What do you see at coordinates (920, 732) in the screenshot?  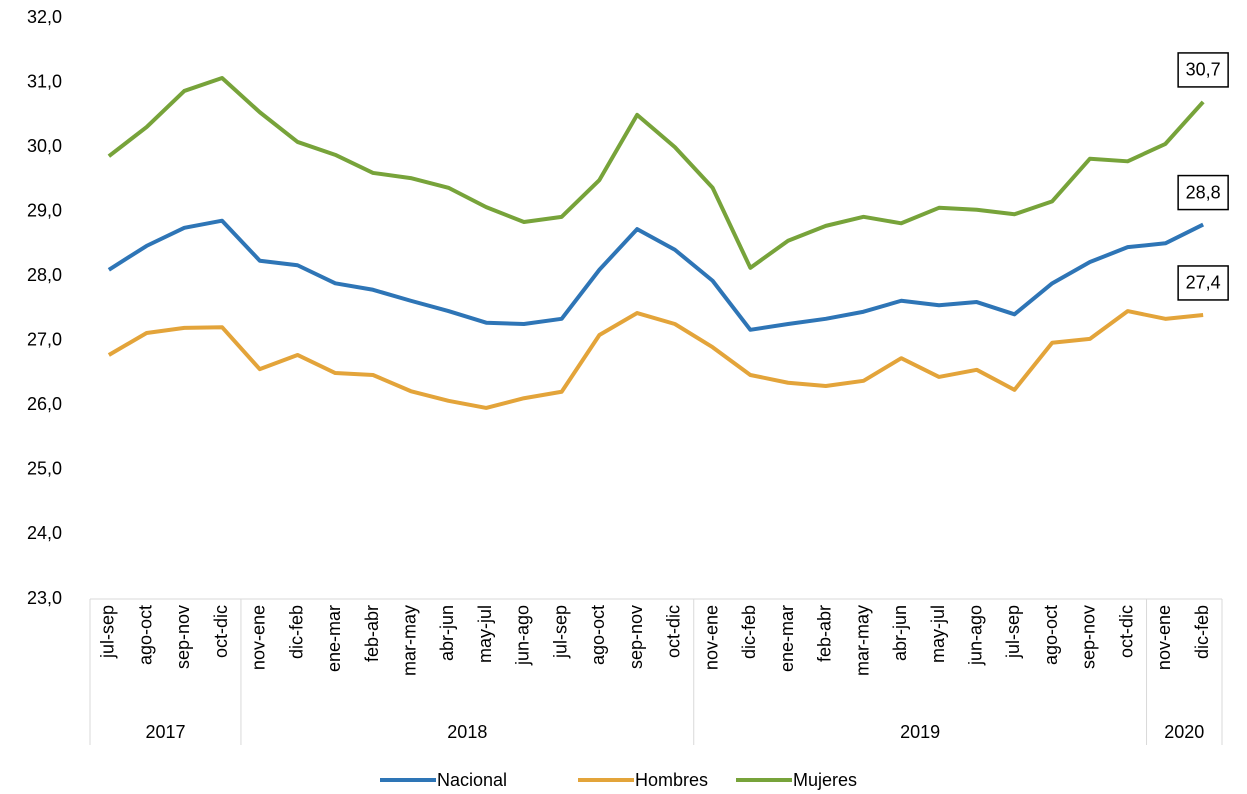 I see `group-label: 2019` at bounding box center [920, 732].